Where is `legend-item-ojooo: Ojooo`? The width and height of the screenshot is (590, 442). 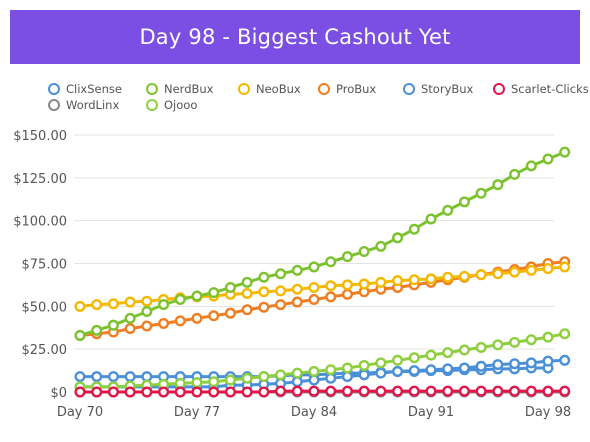
legend-item-ojooo: Ojooo is located at coordinates (171, 105).